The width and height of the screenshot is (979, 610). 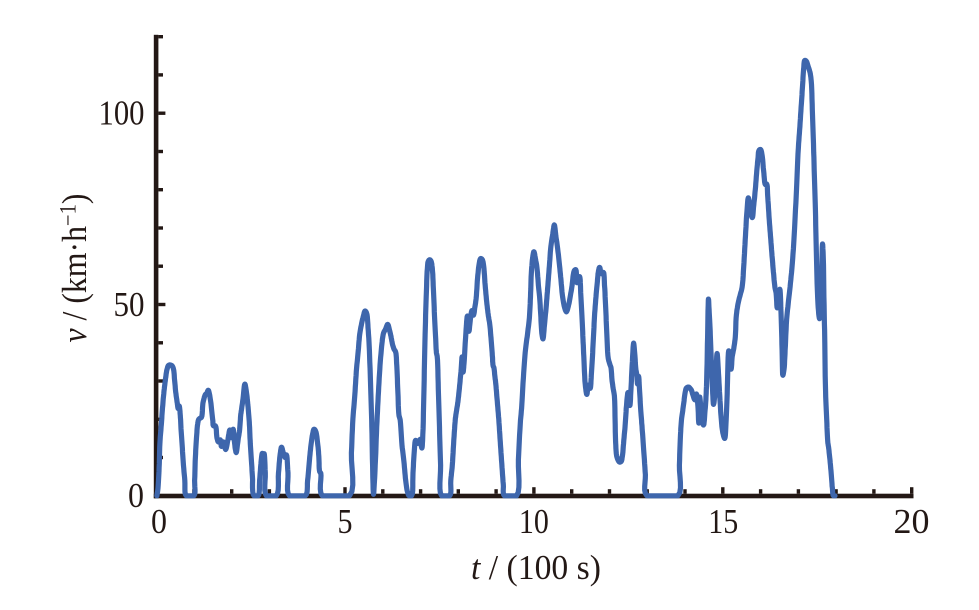 I want to click on svg-text: 5, so click(x=345, y=521).